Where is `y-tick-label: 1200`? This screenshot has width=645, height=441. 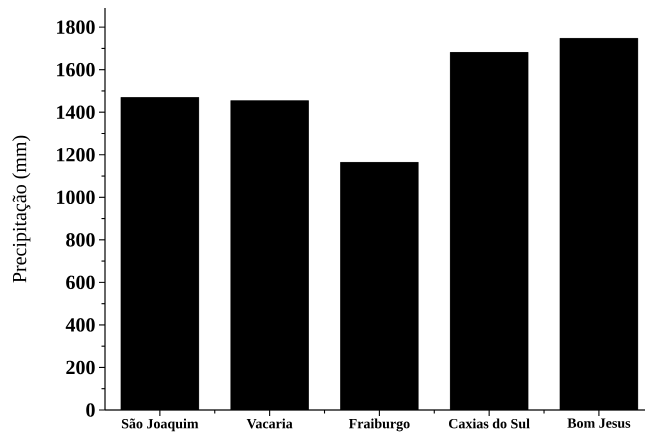 y-tick-label: 1200 is located at coordinates (76, 155).